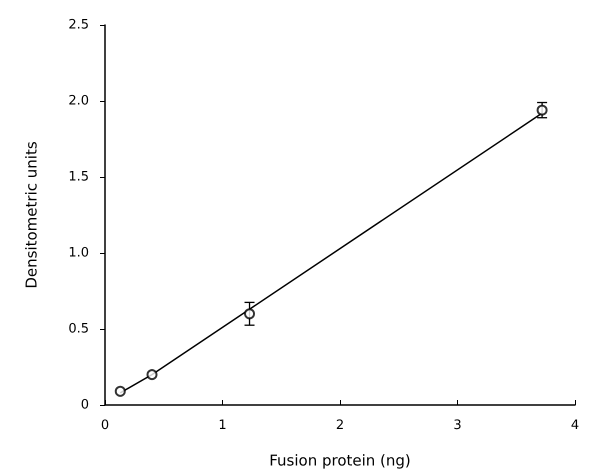 This screenshot has width=605, height=475. Describe the element at coordinates (78, 25) in the screenshot. I see `y-tick-label: 2.5` at that location.